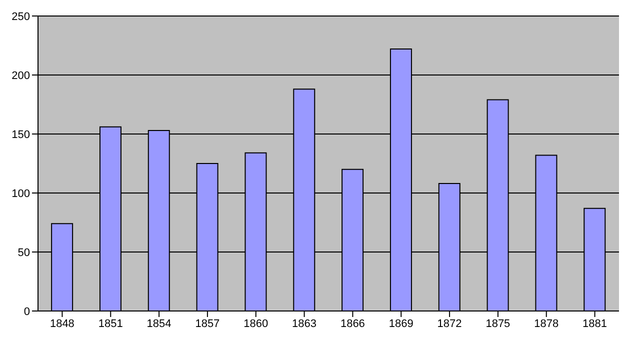  Describe the element at coordinates (207, 324) in the screenshot. I see `x-tick-label: 1857` at that location.